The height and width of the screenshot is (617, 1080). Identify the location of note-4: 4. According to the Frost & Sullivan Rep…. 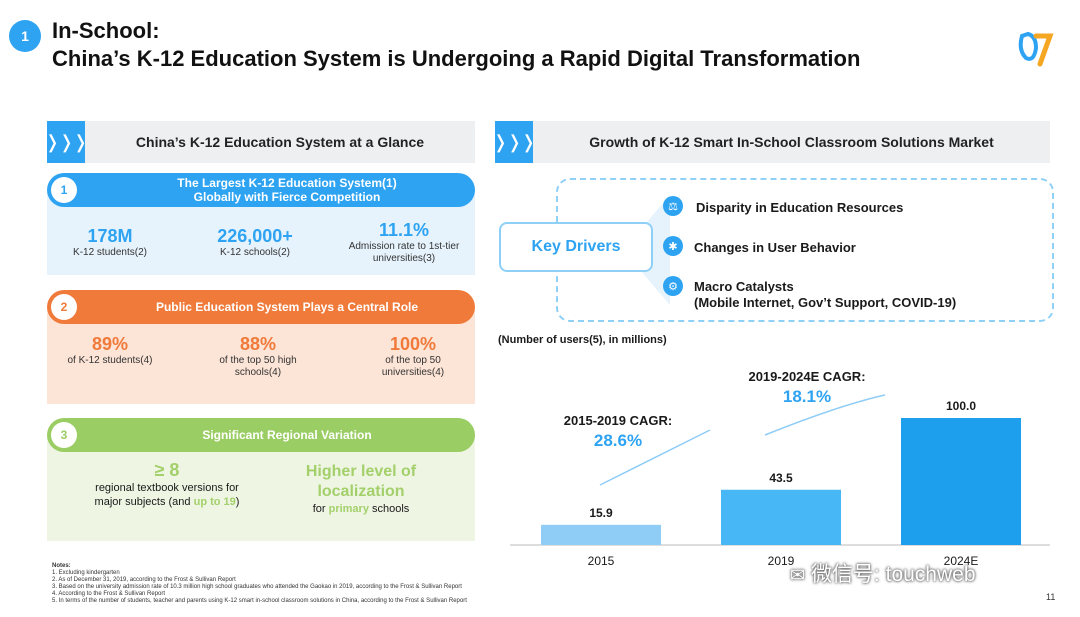
(109, 594).